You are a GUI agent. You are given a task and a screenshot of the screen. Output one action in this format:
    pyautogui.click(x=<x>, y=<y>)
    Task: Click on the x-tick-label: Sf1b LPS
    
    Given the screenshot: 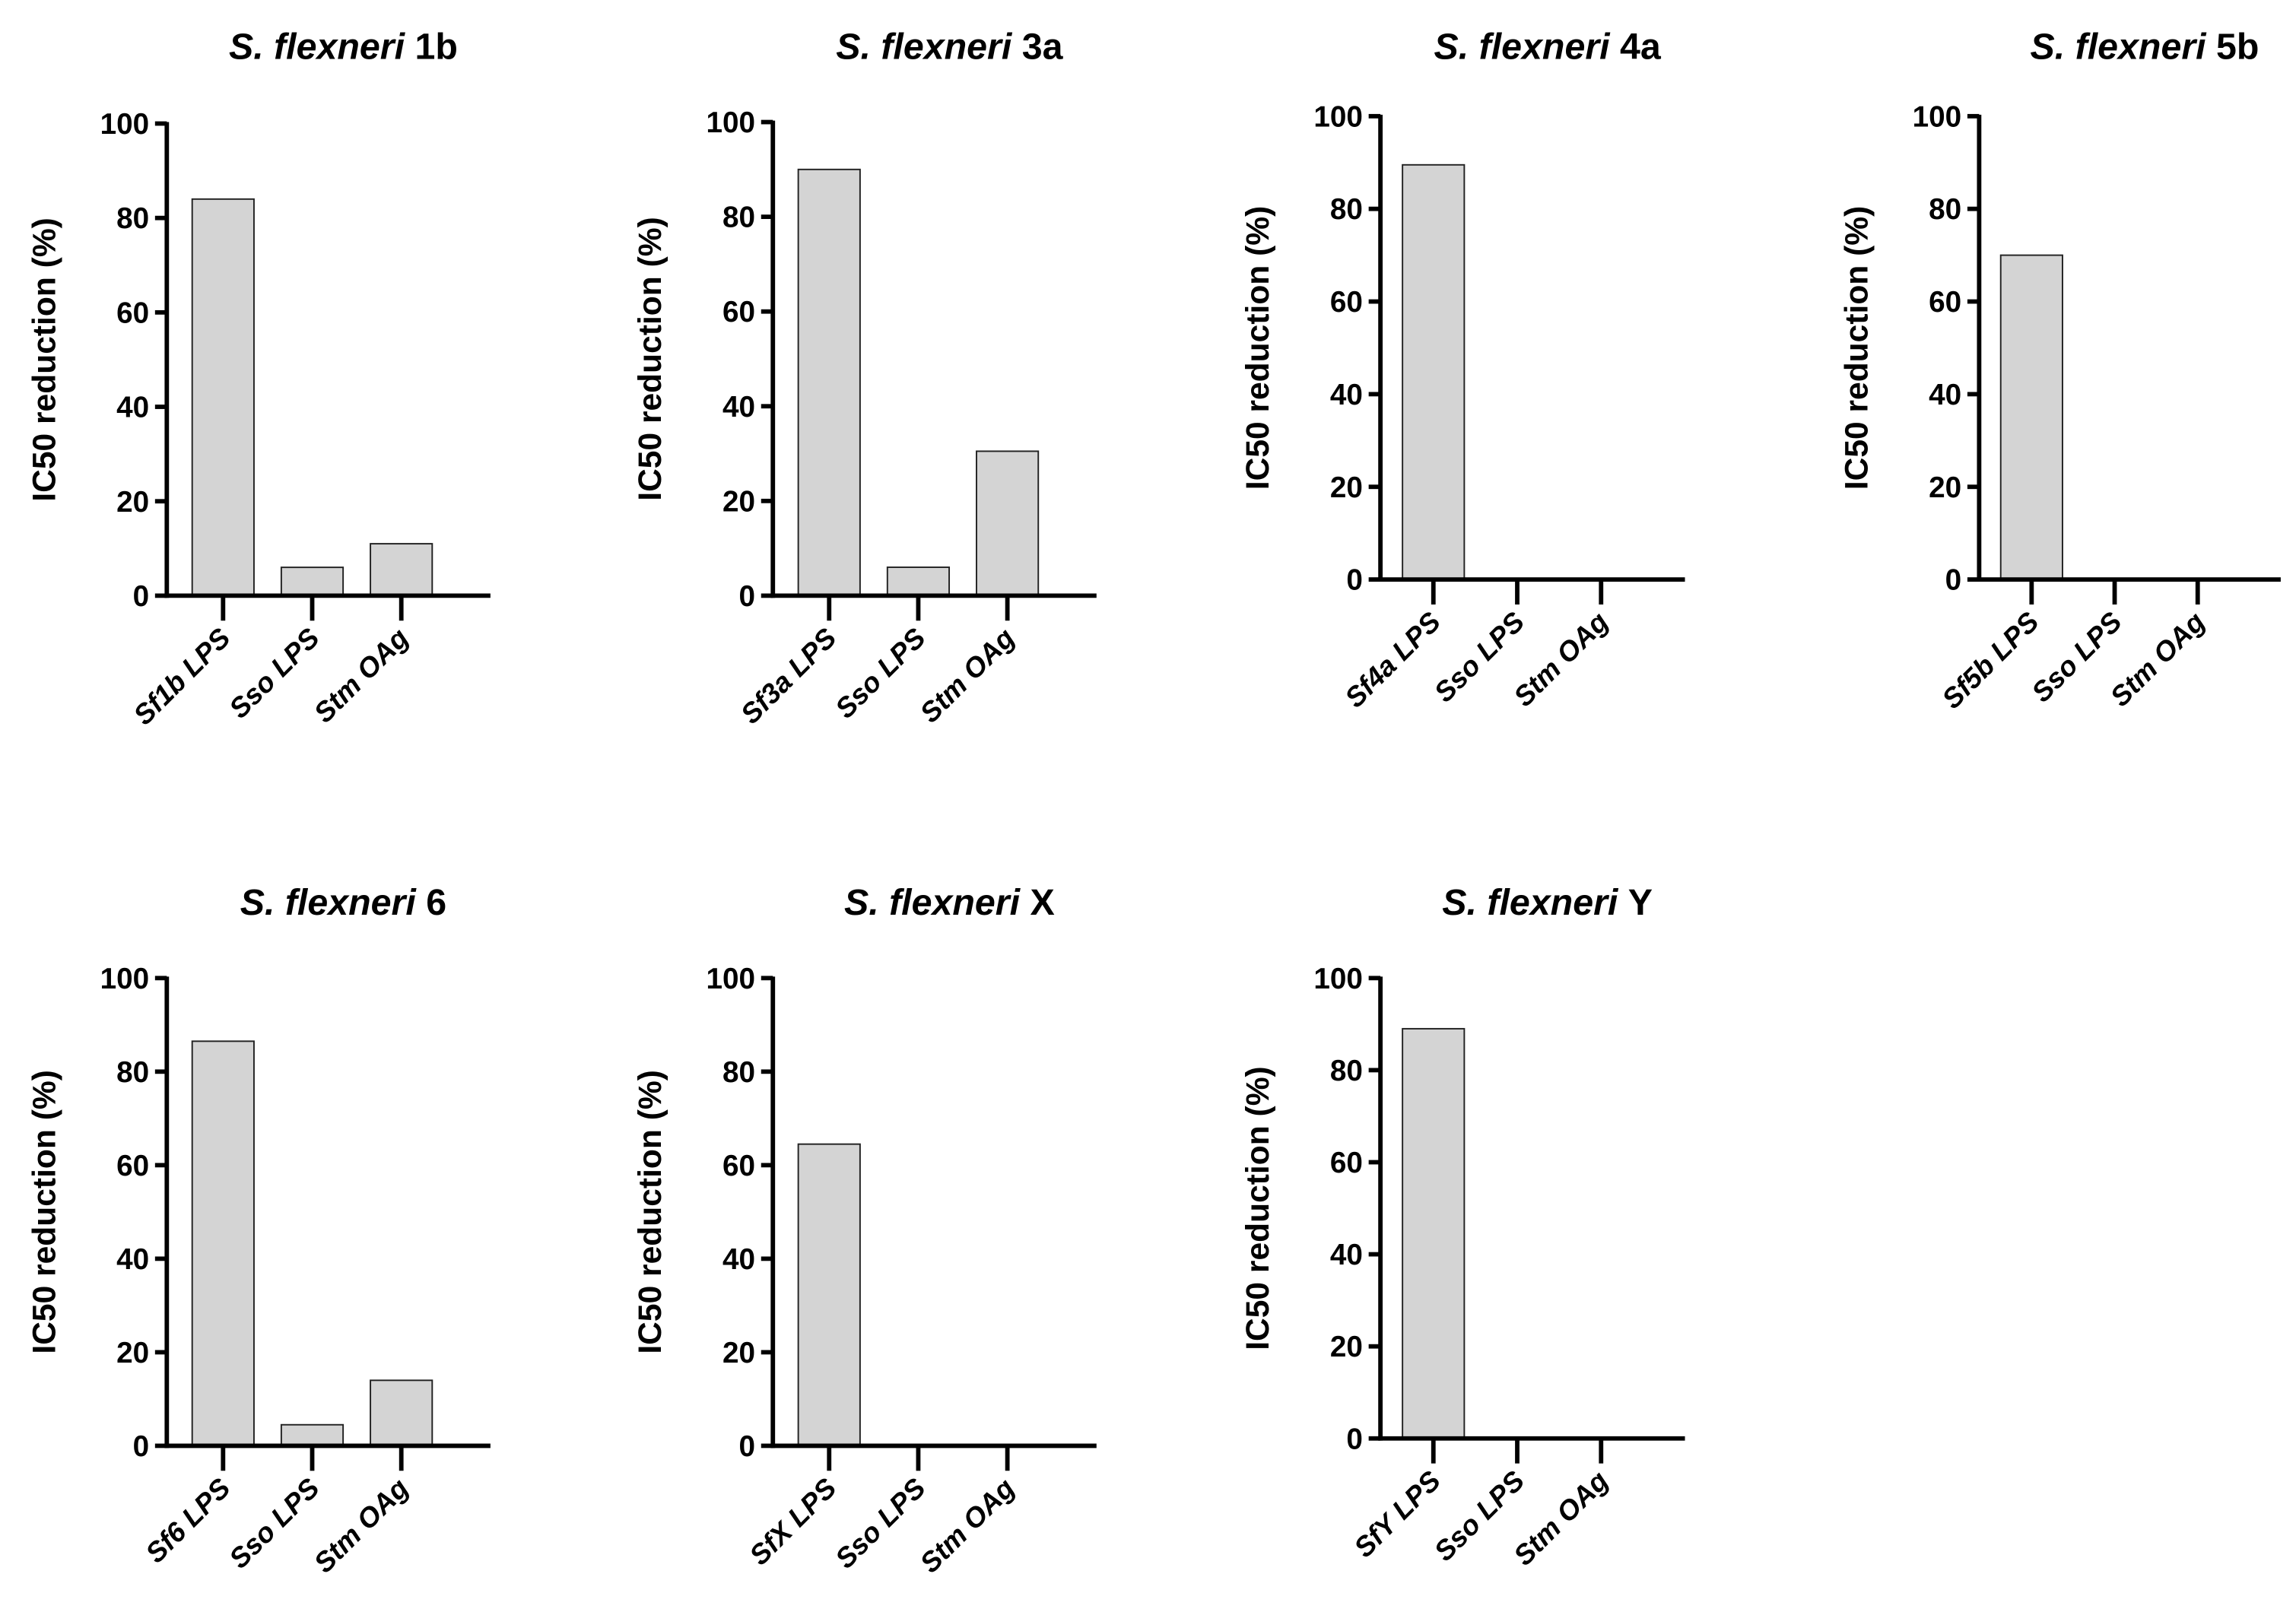 What is the action you would take?
    pyautogui.click(x=182, y=677)
    